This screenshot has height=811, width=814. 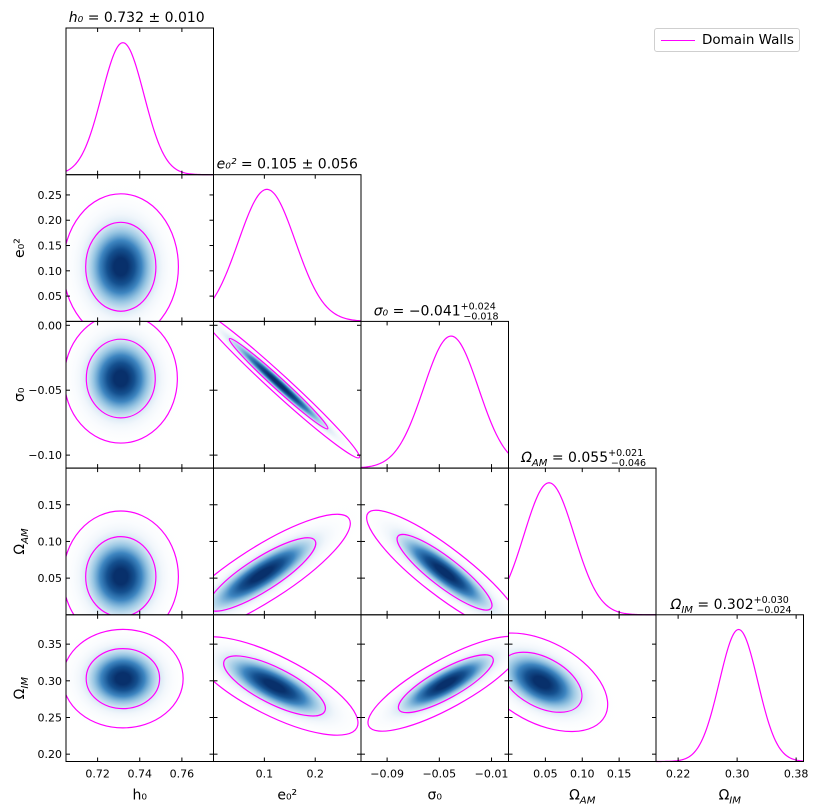 I want to click on x-tick-label: 0.2, so click(x=315, y=774).